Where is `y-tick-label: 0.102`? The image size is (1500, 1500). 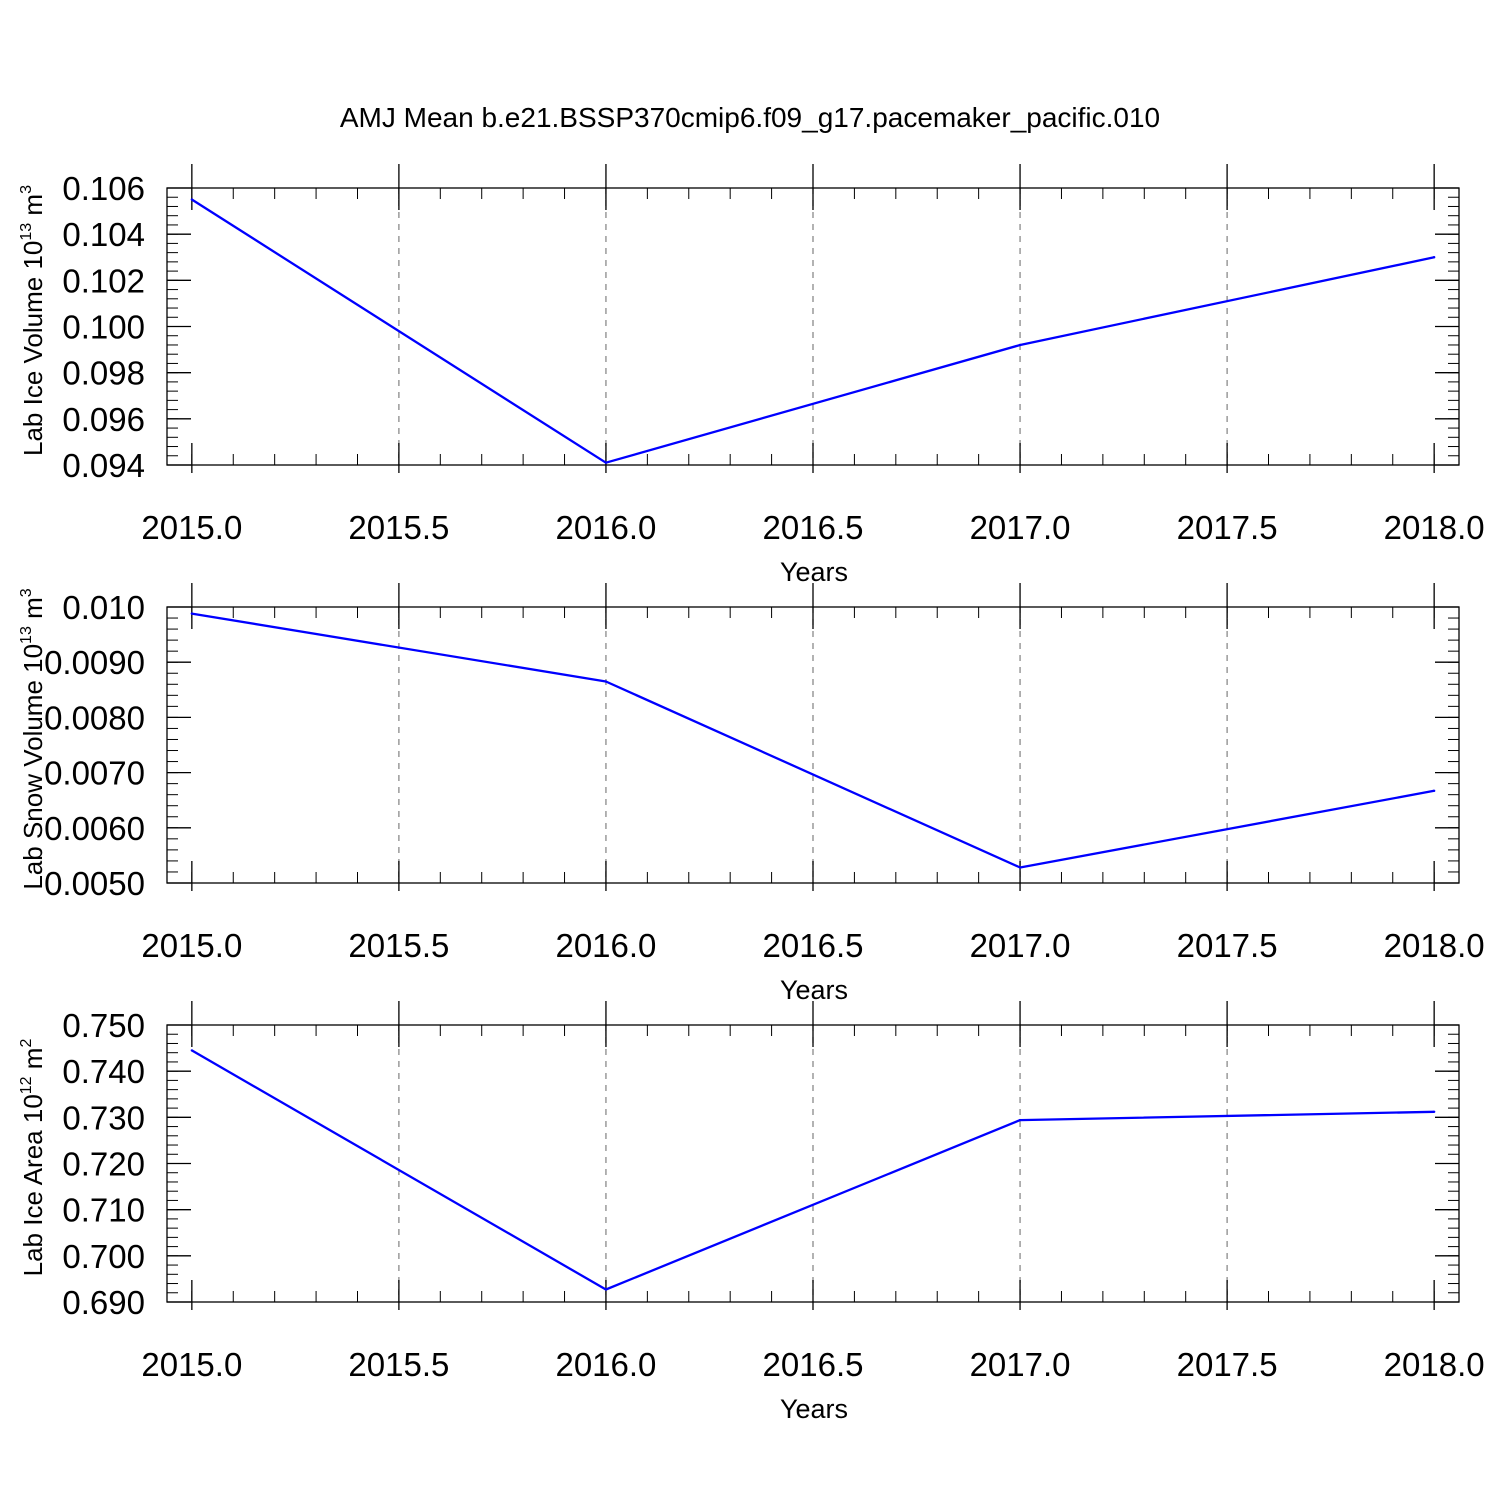 y-tick-label: 0.102 is located at coordinates (103, 280).